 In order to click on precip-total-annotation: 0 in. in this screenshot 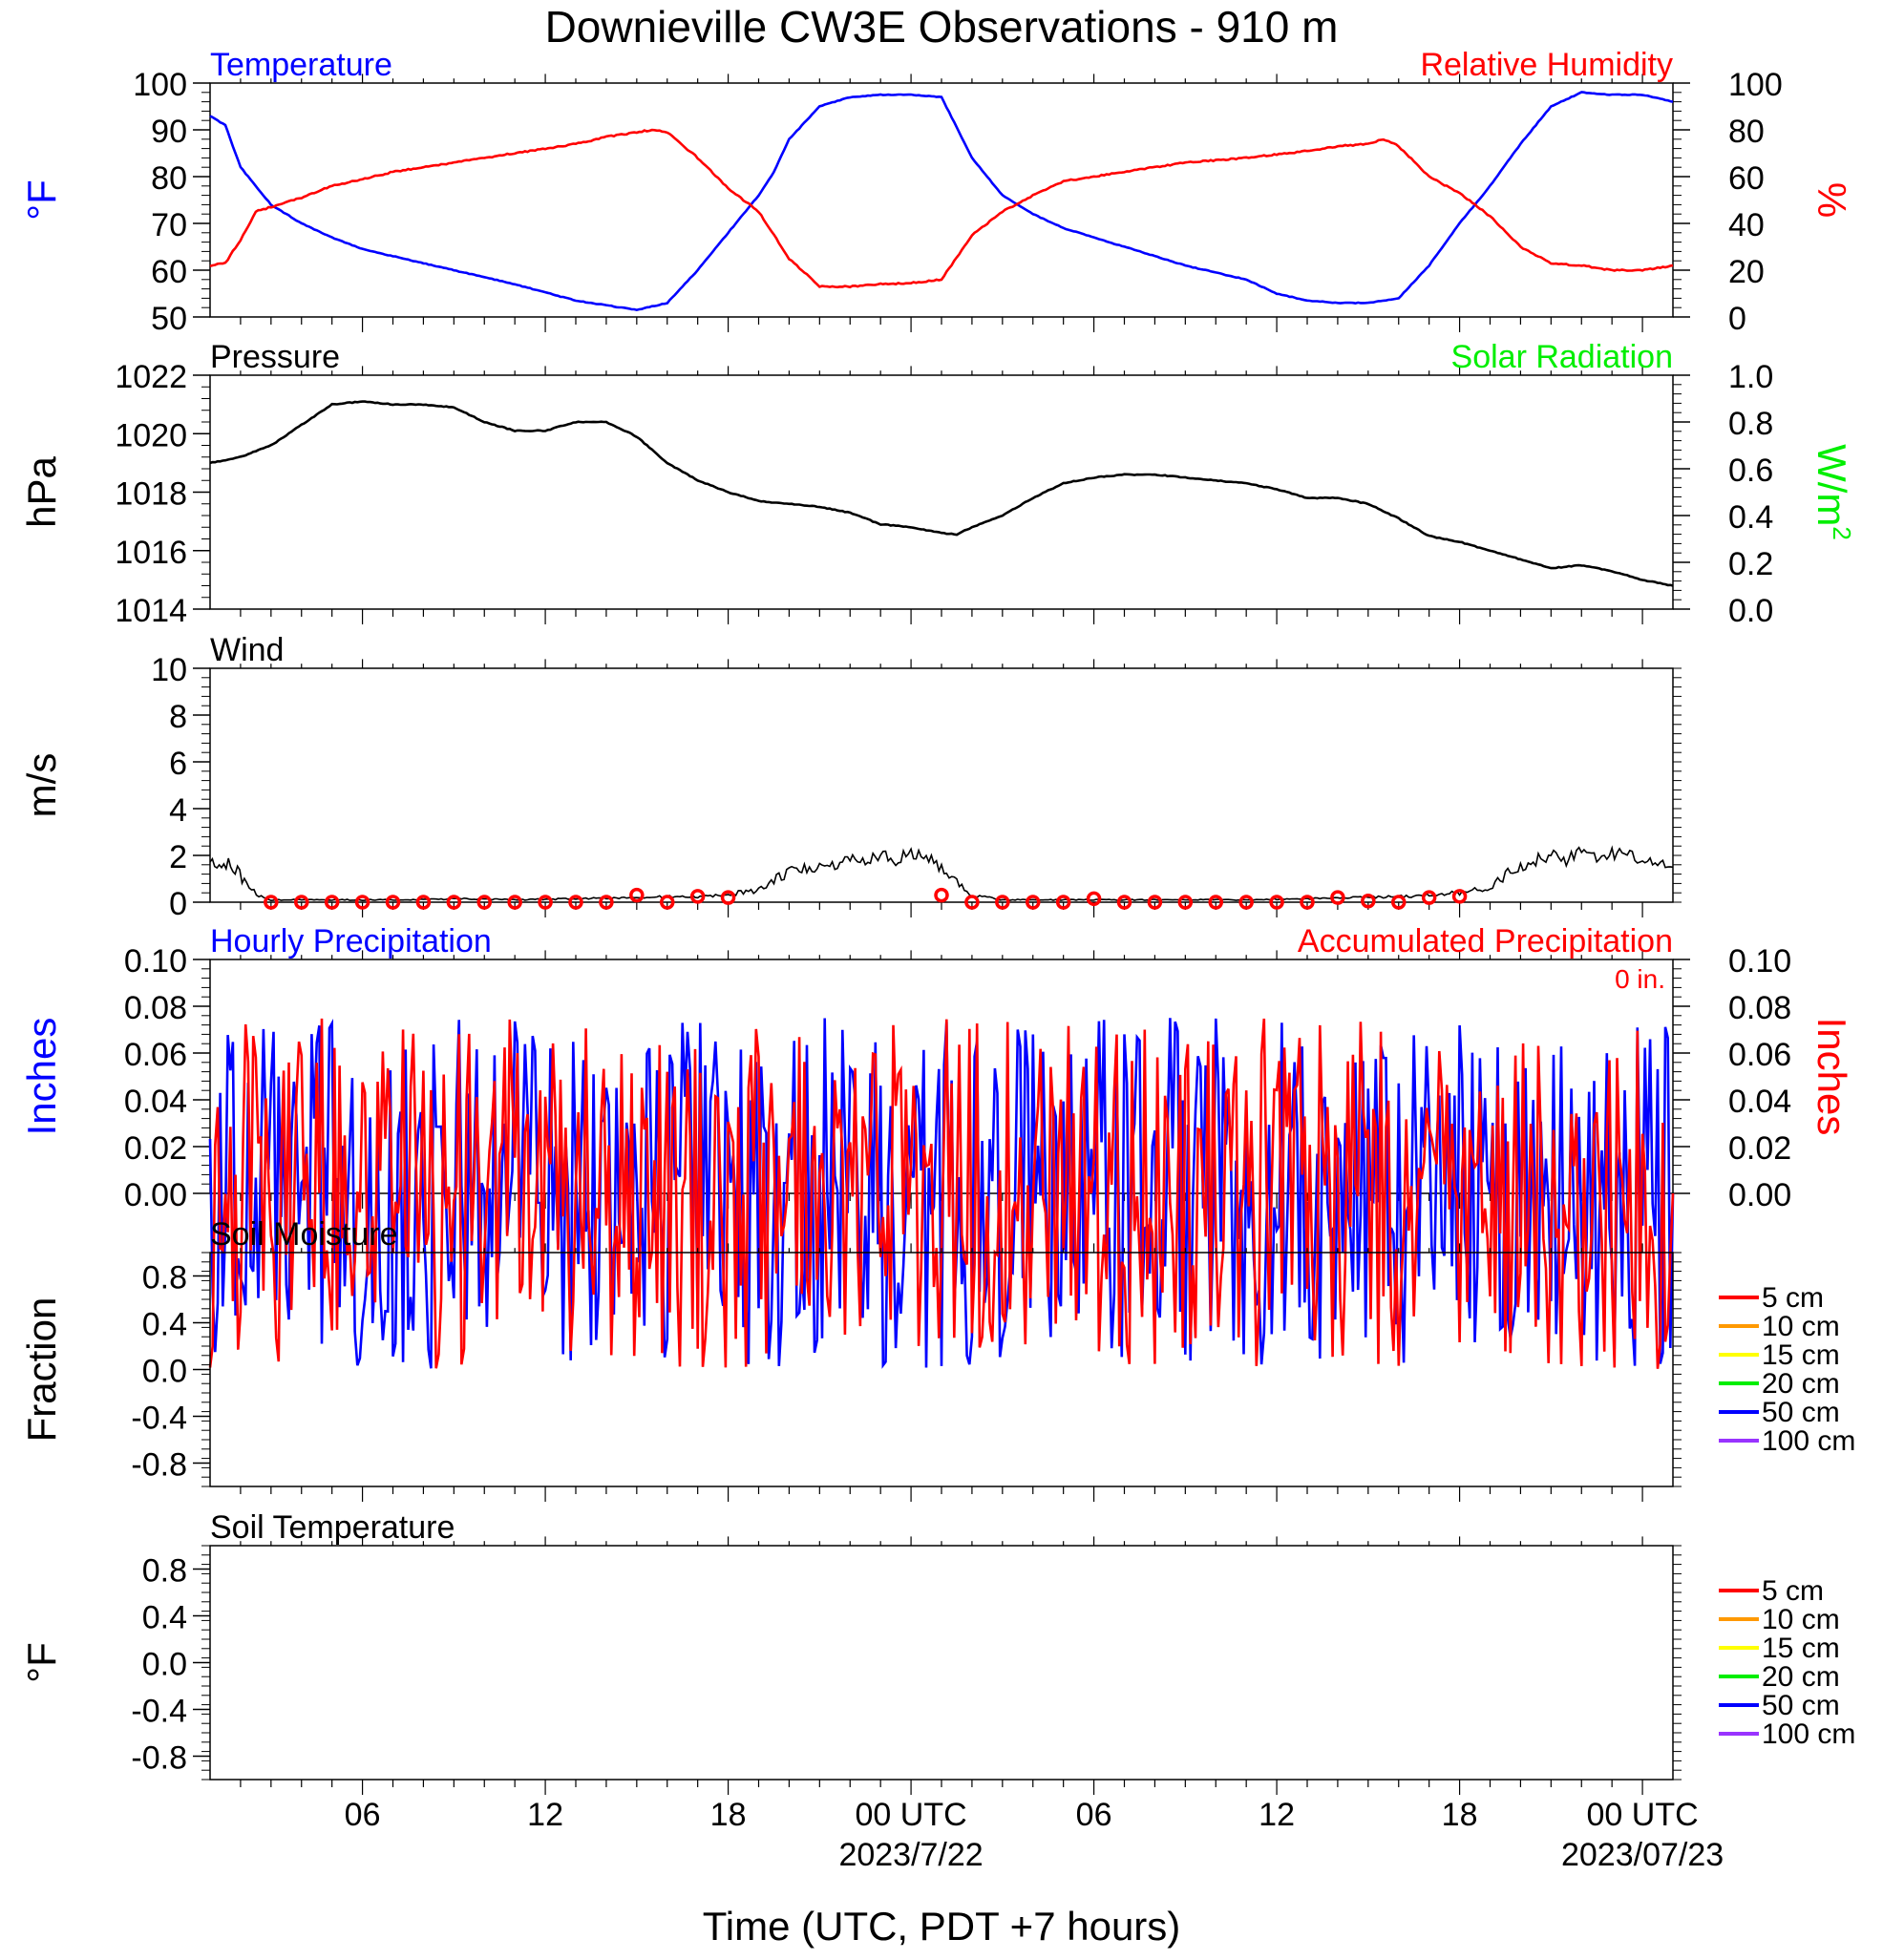, I will do `click(1640, 979)`.